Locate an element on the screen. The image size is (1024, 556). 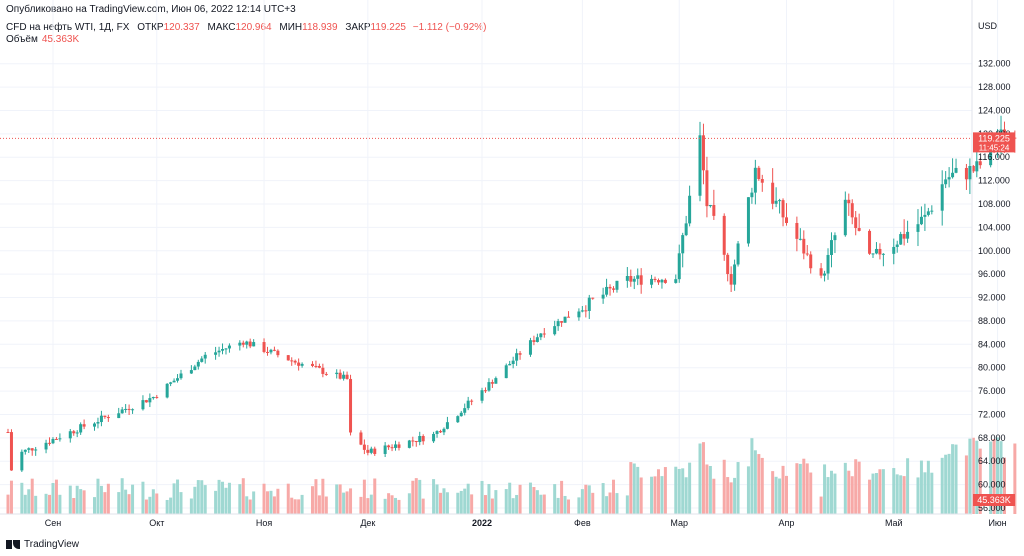
currency-label: USD is located at coordinates (988, 26).